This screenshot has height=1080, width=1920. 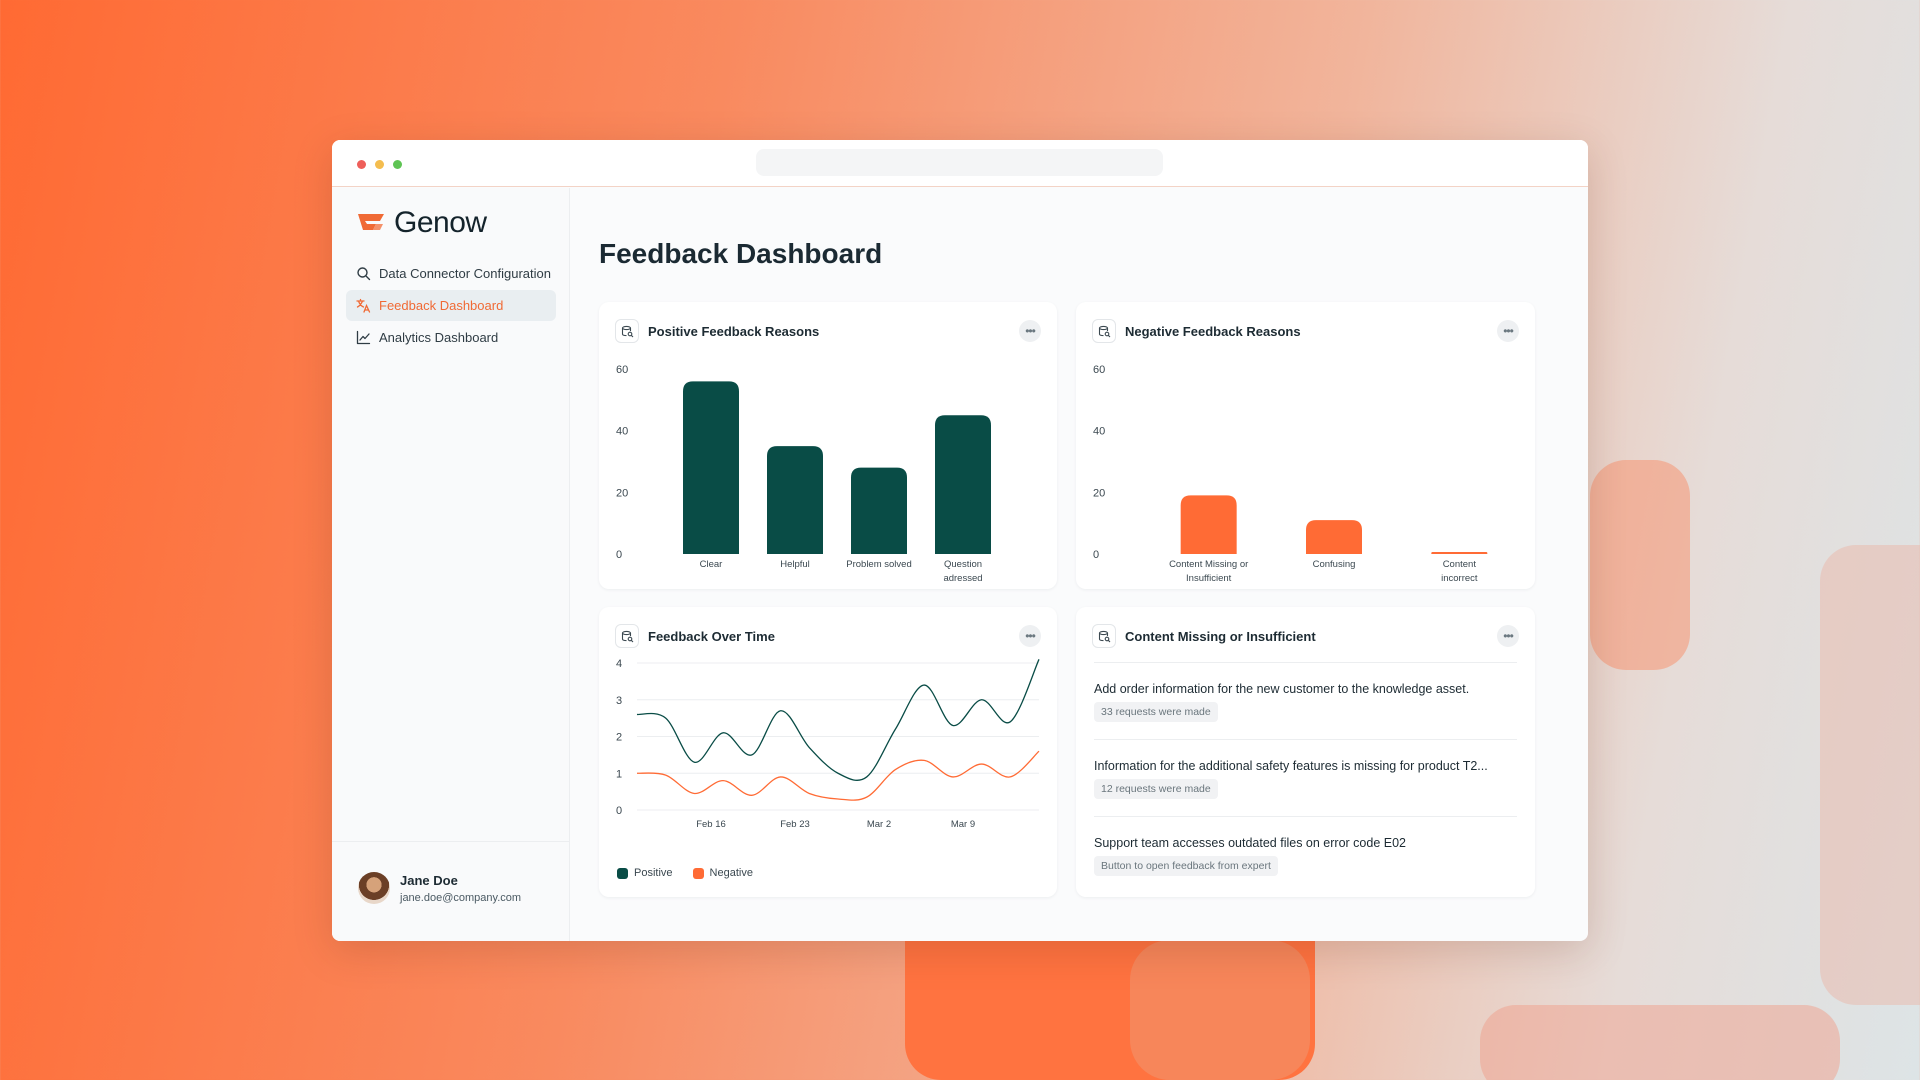 I want to click on y-tick-label: 4, so click(x=619, y=664).